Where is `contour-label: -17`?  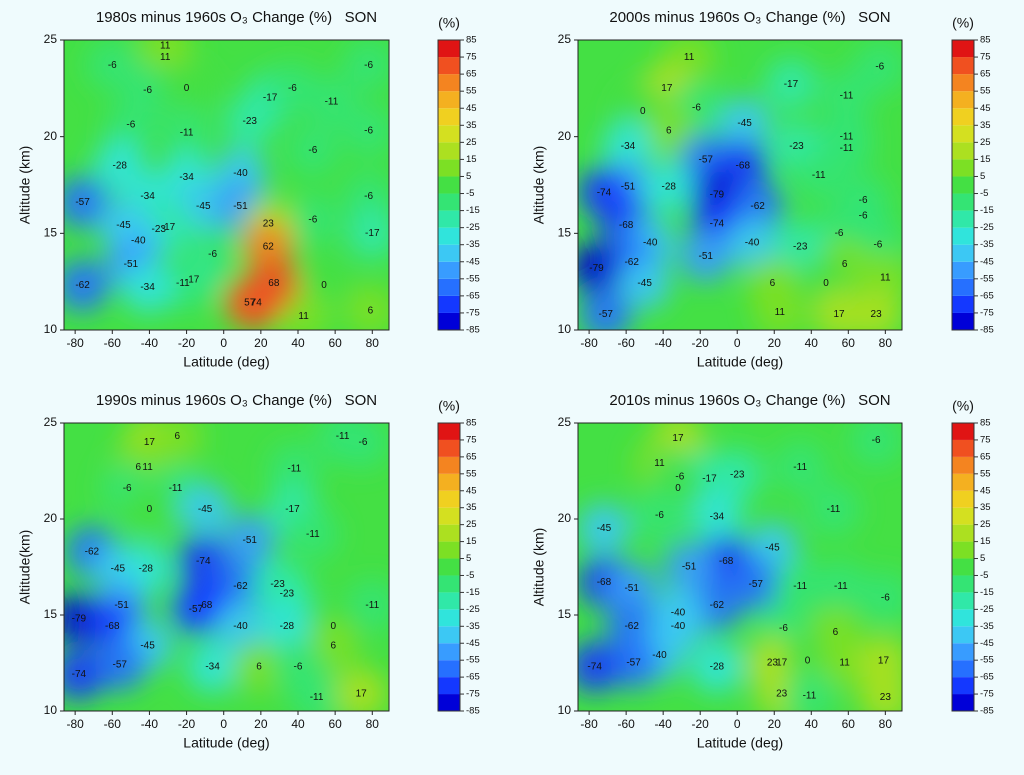
contour-label: -17 is located at coordinates (791, 84).